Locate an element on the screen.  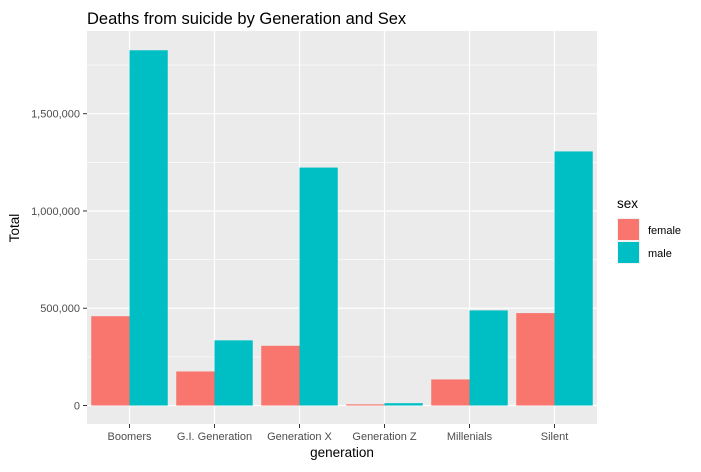
y-axis: 0 500,000 1,000,000 1,500,000 is located at coordinates (59, 261).